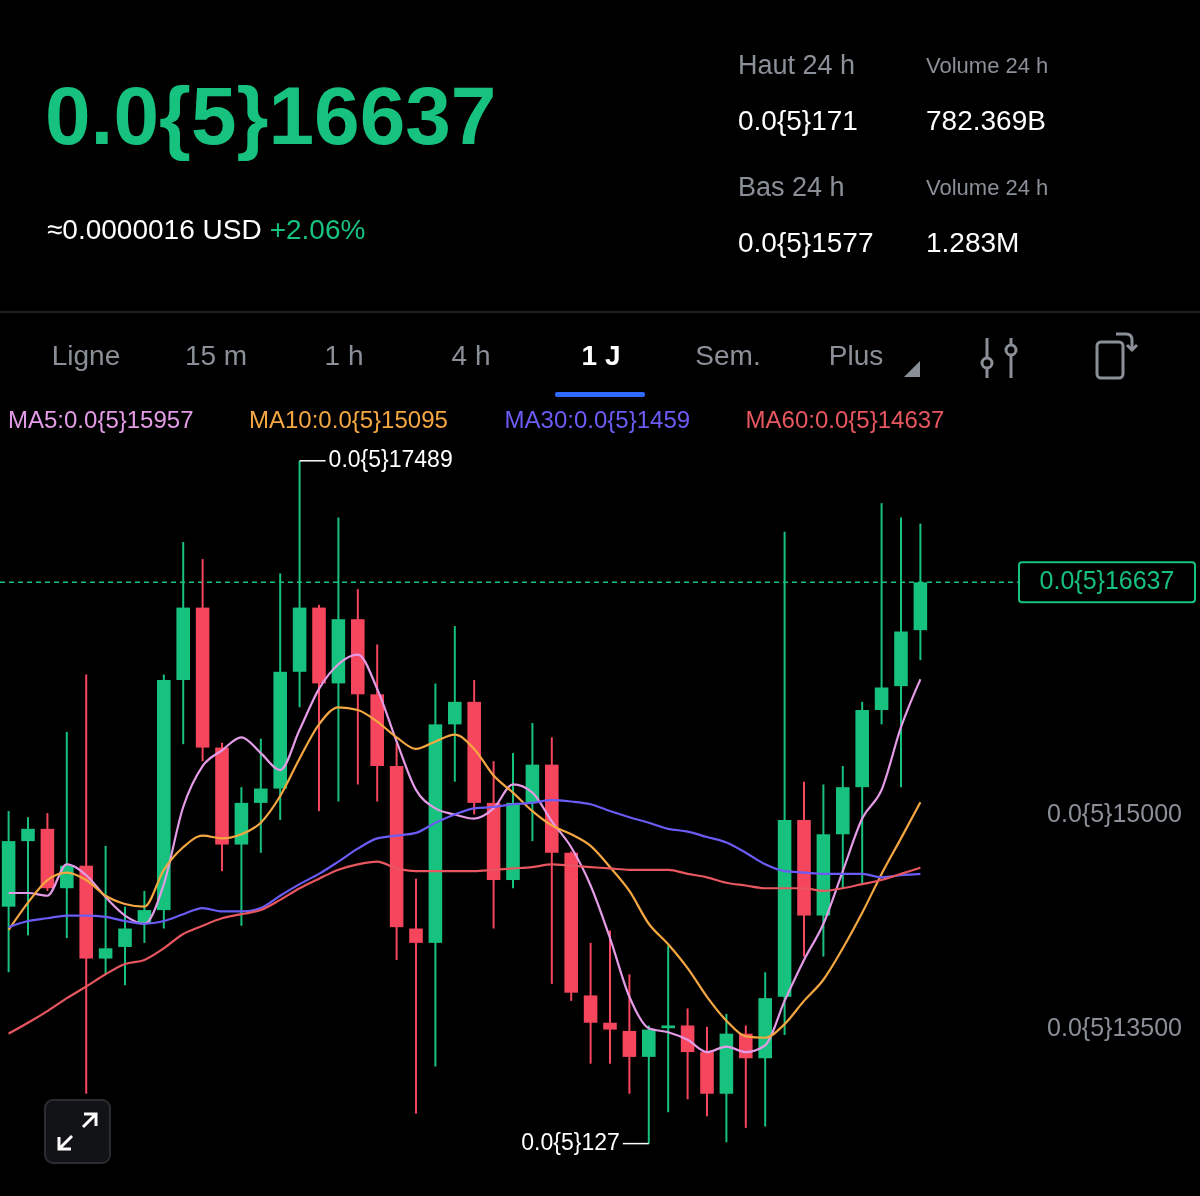 This screenshot has height=1196, width=1200. Describe the element at coordinates (390, 458) in the screenshot. I see `annotation: 0.0{5}17489` at that location.